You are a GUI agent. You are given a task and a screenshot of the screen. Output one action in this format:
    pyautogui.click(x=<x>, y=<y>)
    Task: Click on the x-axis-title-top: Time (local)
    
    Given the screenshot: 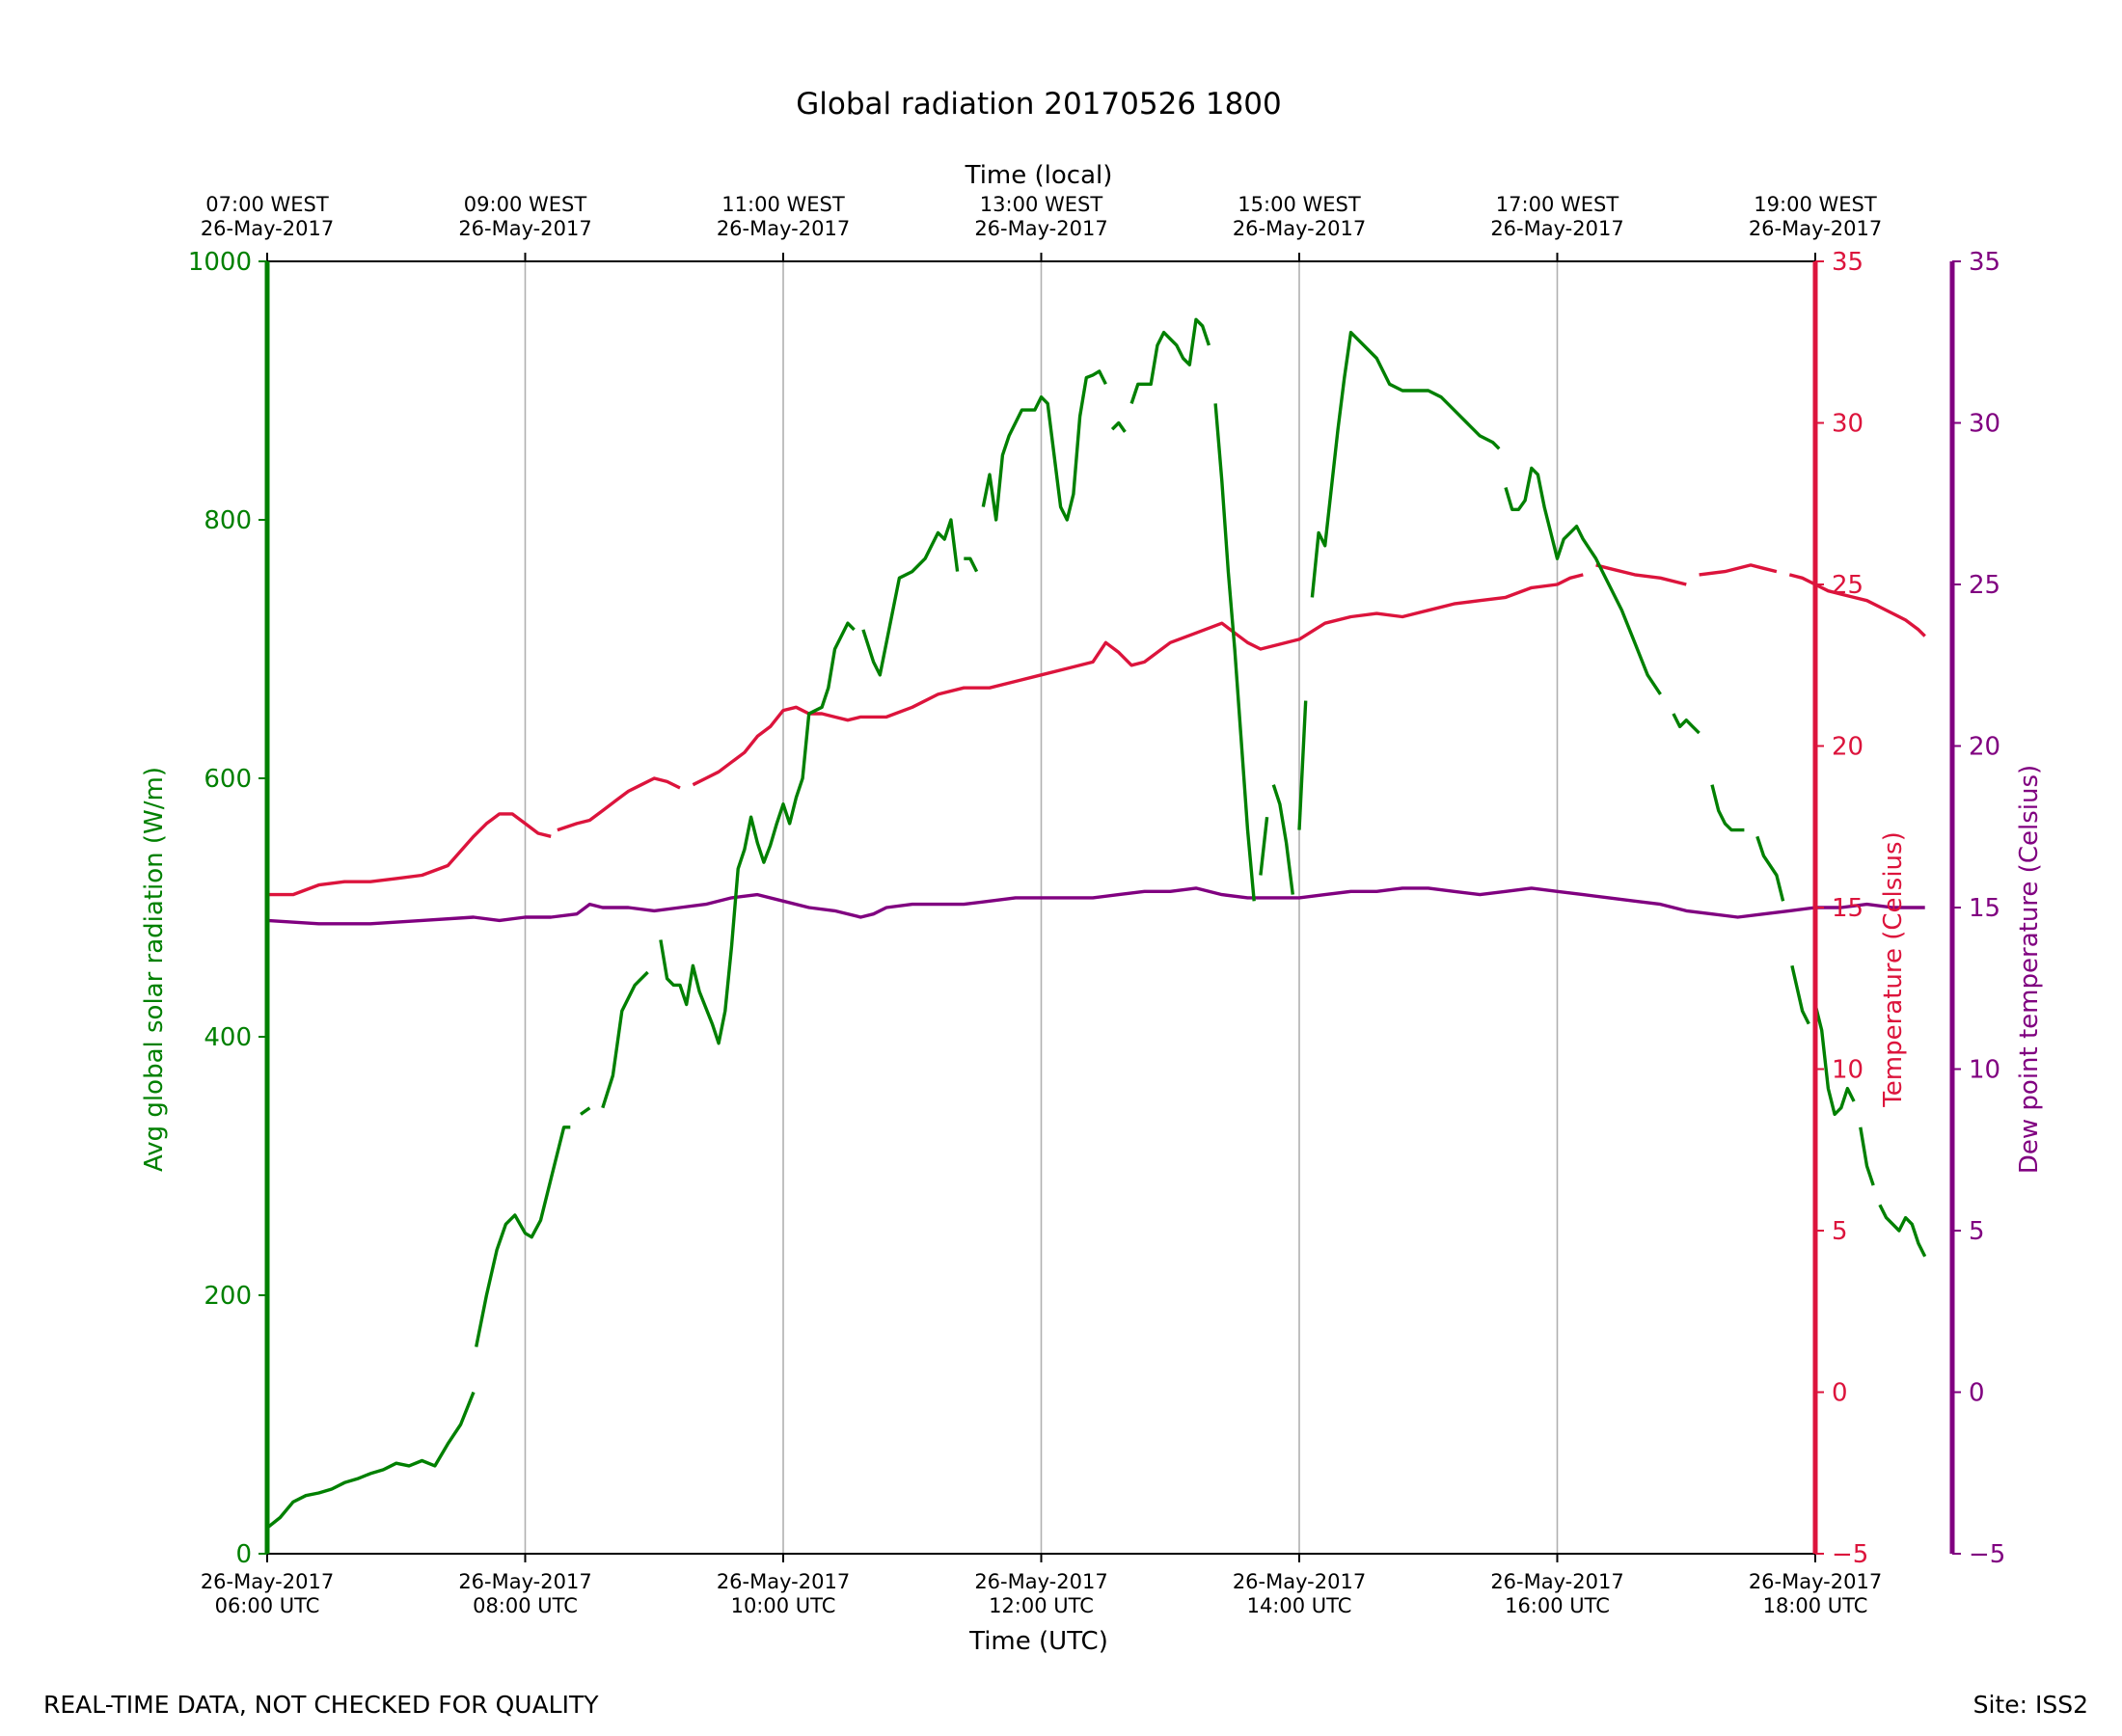 What is the action you would take?
    pyautogui.click(x=1039, y=175)
    